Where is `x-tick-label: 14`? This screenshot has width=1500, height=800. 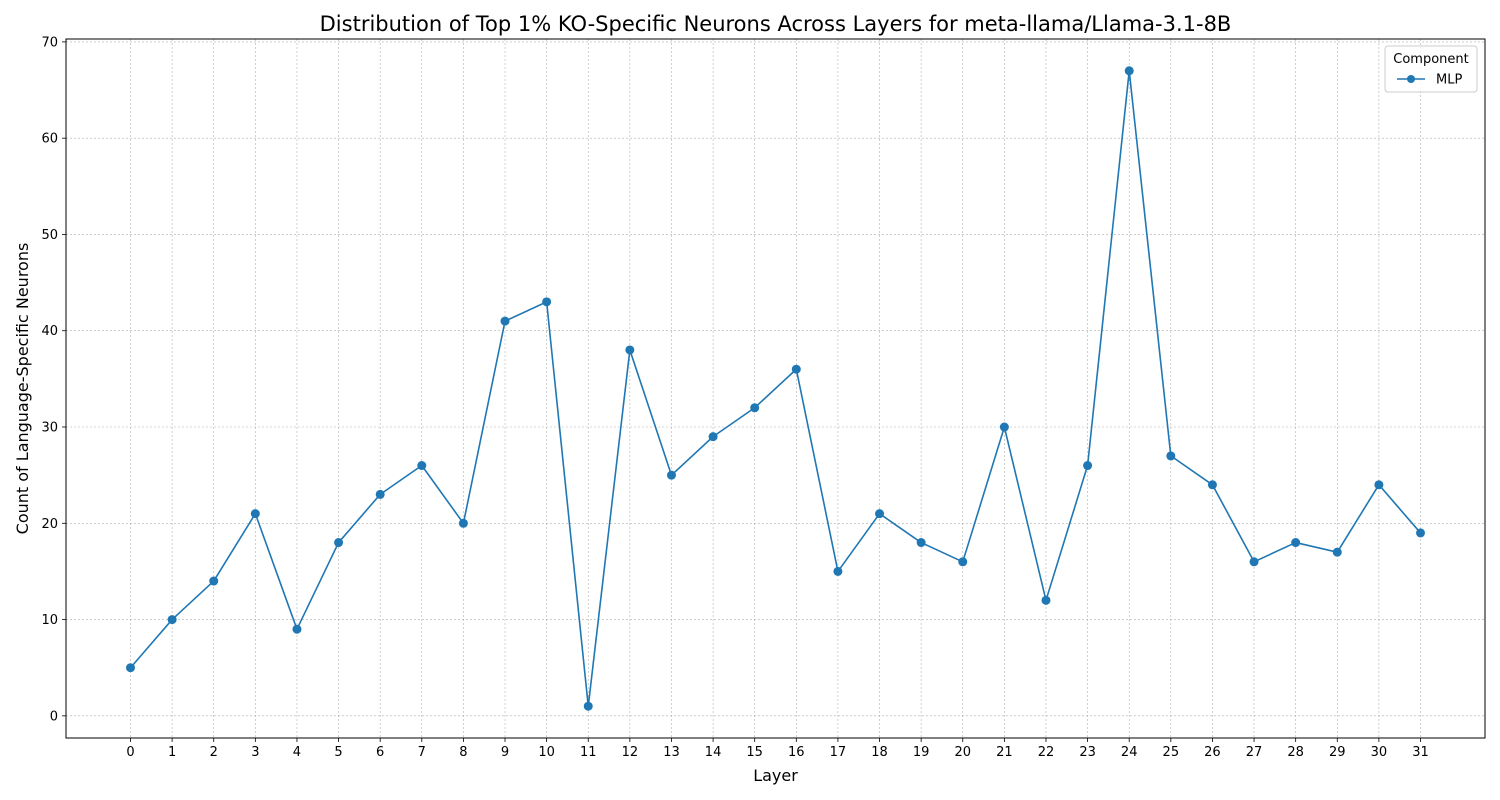
x-tick-label: 14 is located at coordinates (713, 752).